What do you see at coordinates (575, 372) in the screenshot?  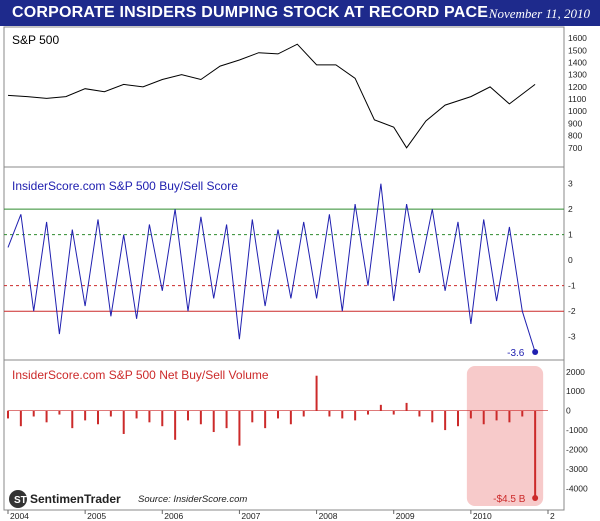 I see `volume-ytick: 2000` at bounding box center [575, 372].